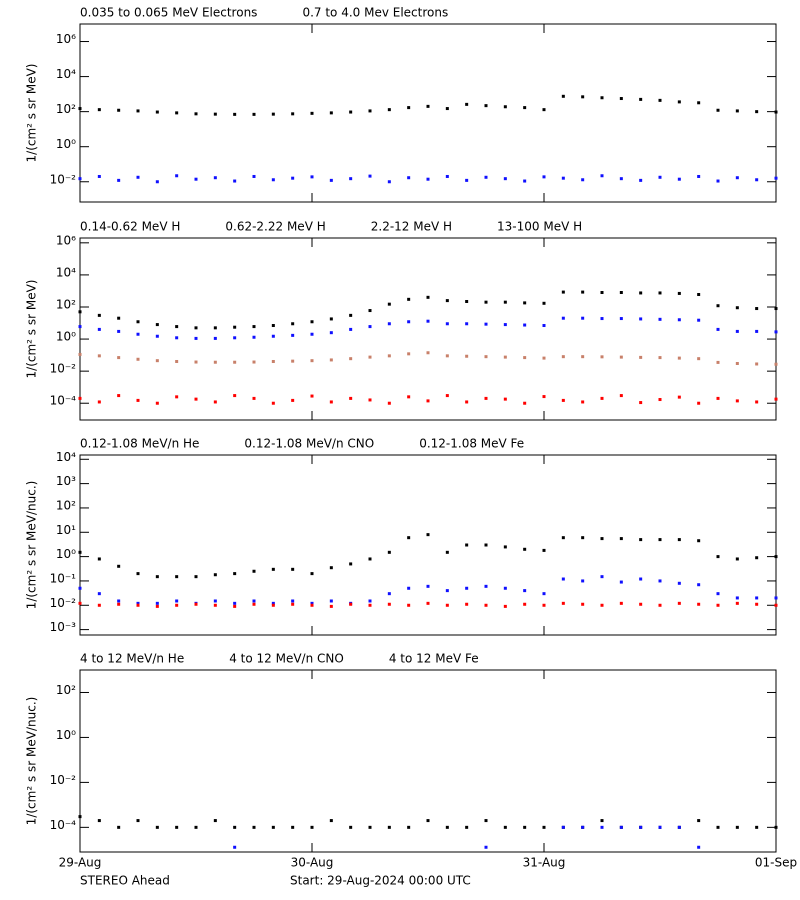  Describe the element at coordinates (66, 690) in the screenshot. I see `y-tick-label: 10²` at that location.